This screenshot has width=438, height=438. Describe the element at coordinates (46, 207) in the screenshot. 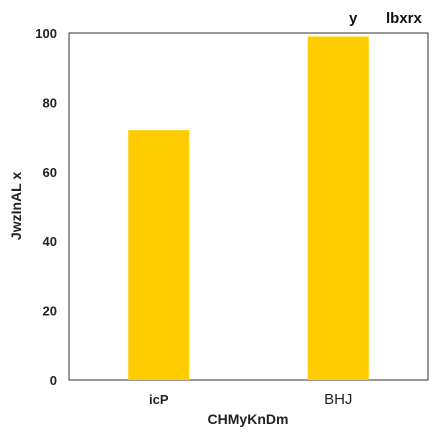

I see `y-axis-ticks: 0 20 40 60 80 100` at that location.